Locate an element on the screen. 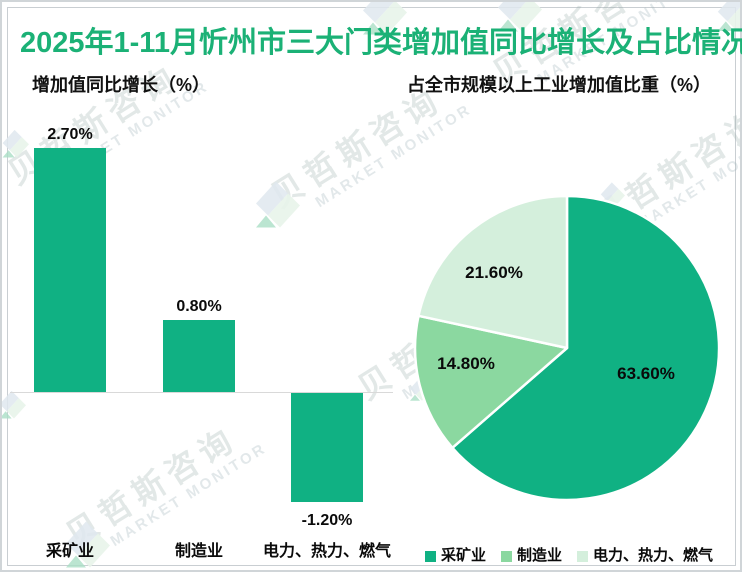  legend-label: 采矿业 is located at coordinates (464, 555).